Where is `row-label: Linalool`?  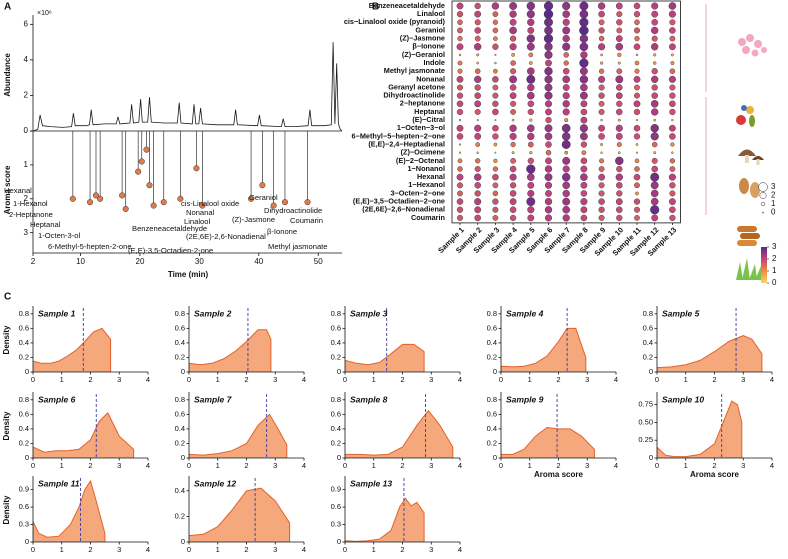
row-label: Linalool is located at coordinates (431, 13).